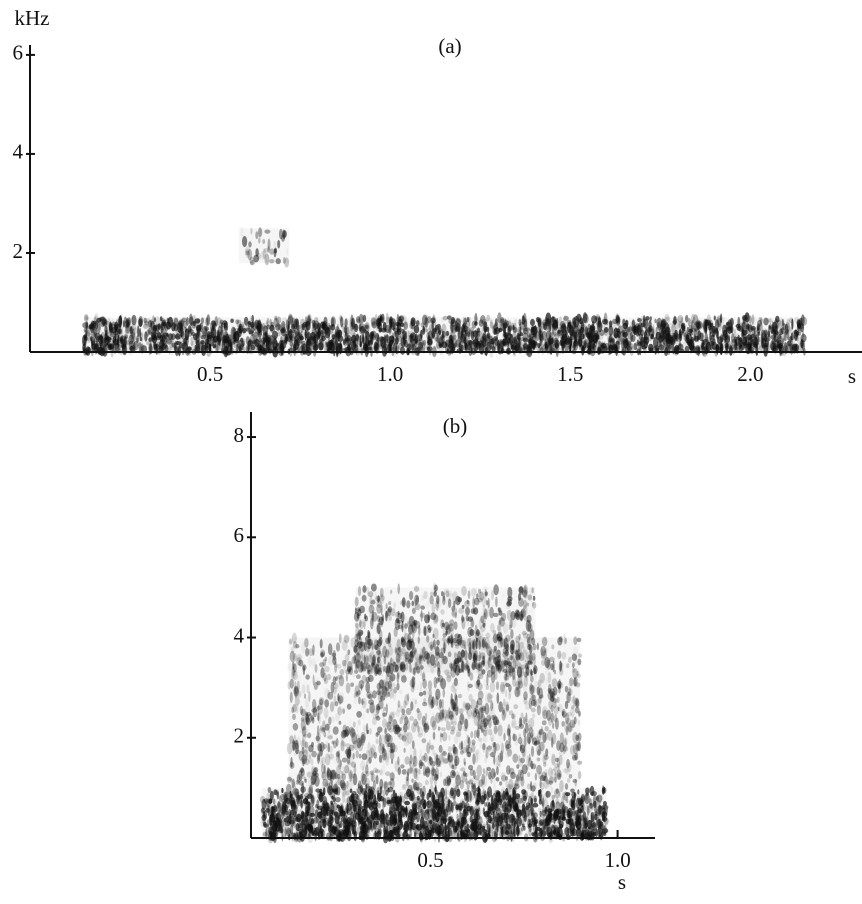  What do you see at coordinates (449, 46) in the screenshot?
I see `panel-title: (a)` at bounding box center [449, 46].